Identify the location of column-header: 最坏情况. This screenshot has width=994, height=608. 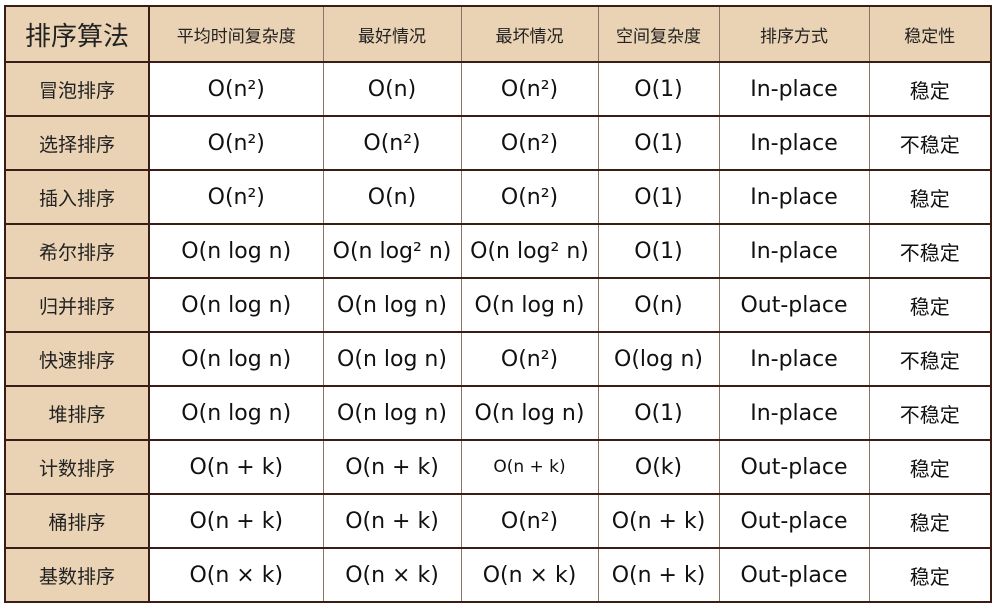
(529, 34).